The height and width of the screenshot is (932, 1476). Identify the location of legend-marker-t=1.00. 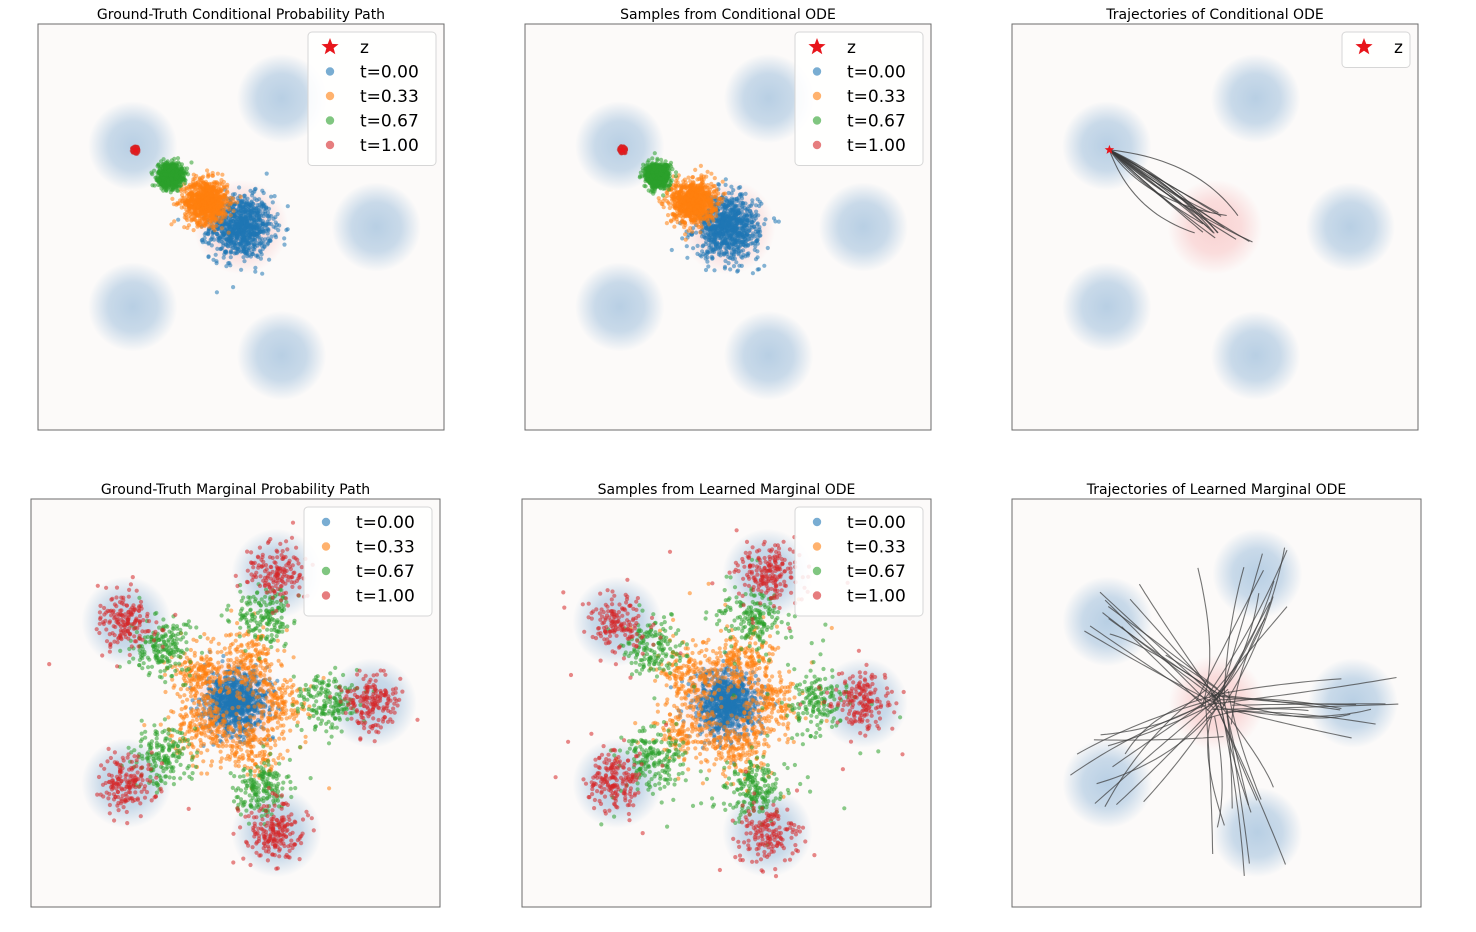
(330, 145).